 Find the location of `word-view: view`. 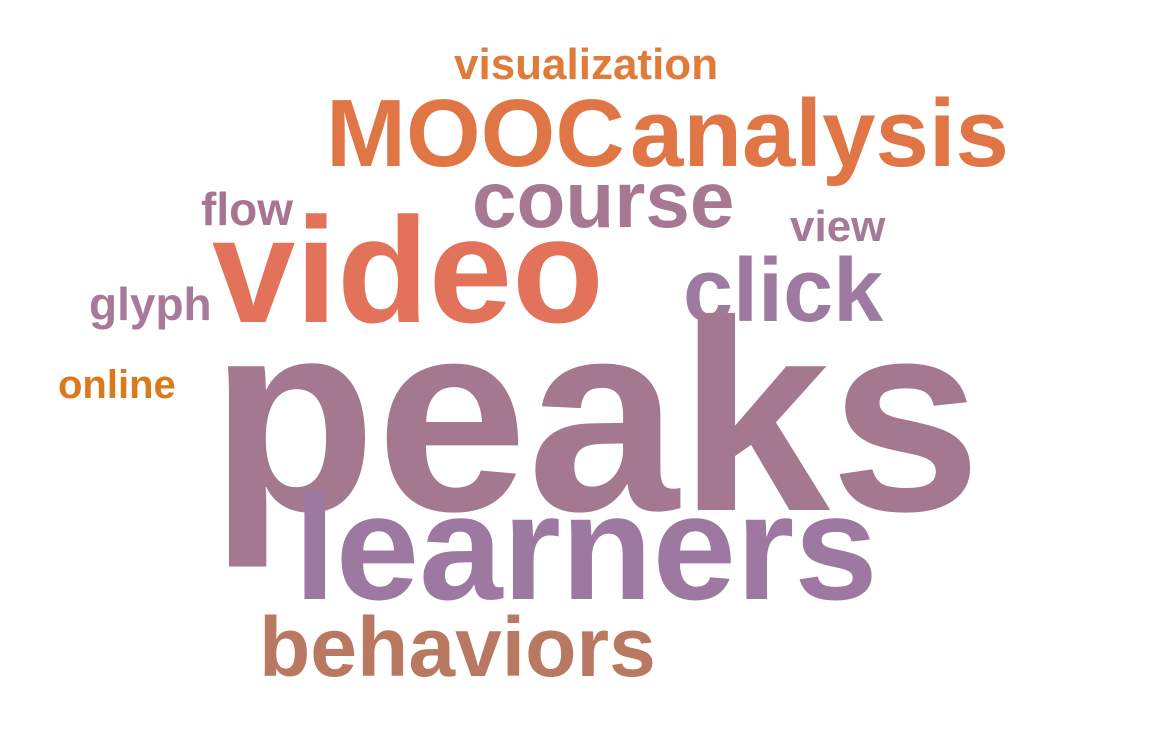

word-view: view is located at coordinates (838, 226).